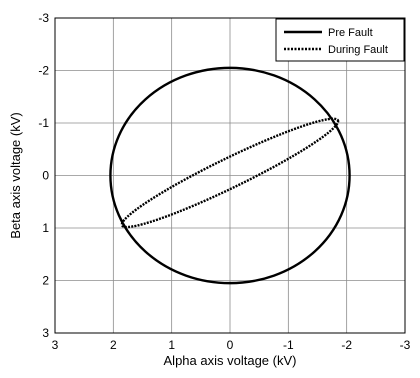 This screenshot has width=420, height=378. I want to click on y-tick-label: -1, so click(43, 123).